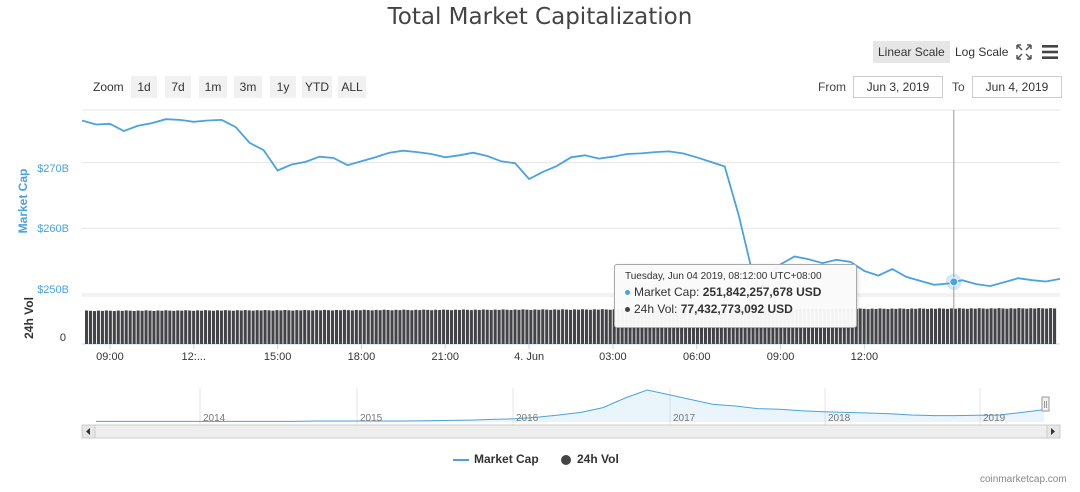 The width and height of the screenshot is (1080, 492). I want to click on legend-item-24h-vol, so click(566, 460).